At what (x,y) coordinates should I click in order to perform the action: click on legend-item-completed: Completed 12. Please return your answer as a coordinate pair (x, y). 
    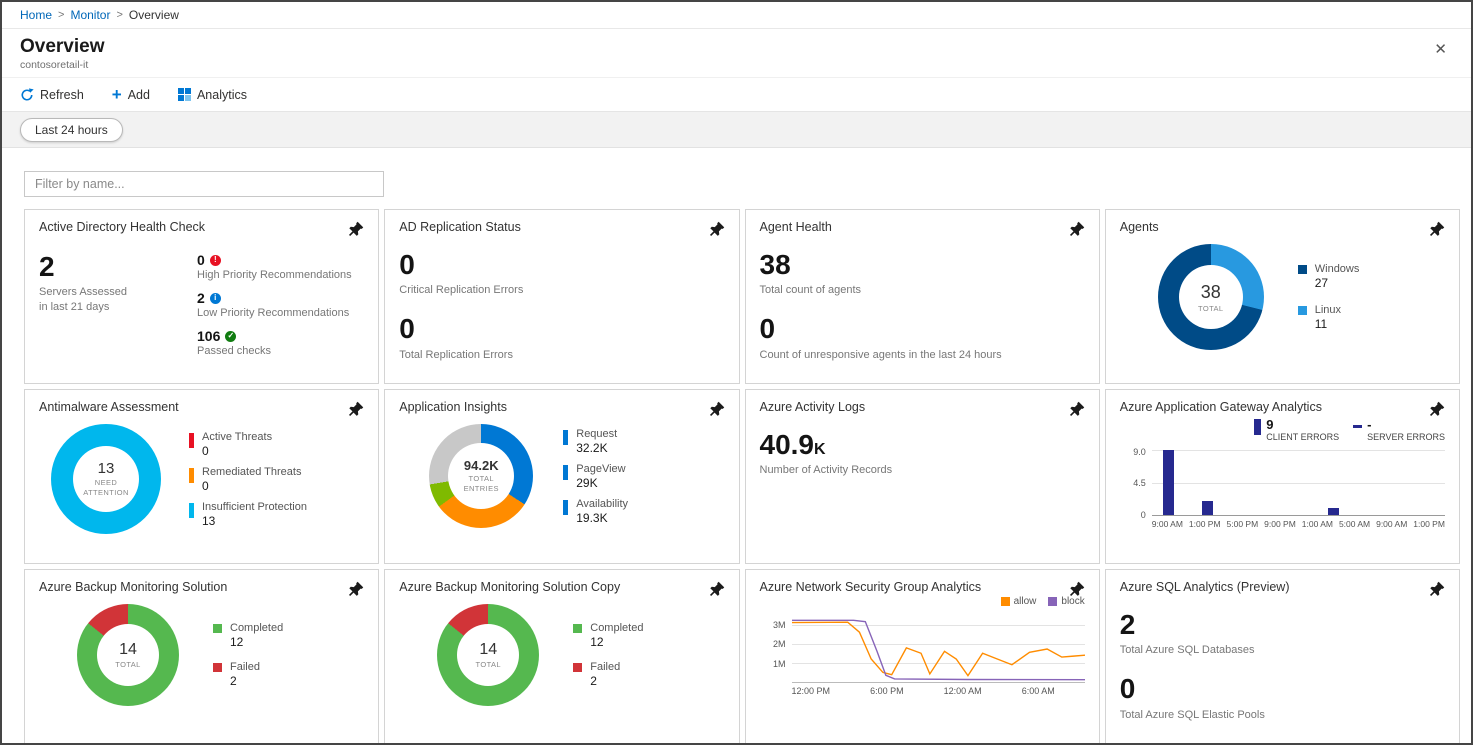
    Looking at the image, I should click on (248, 635).